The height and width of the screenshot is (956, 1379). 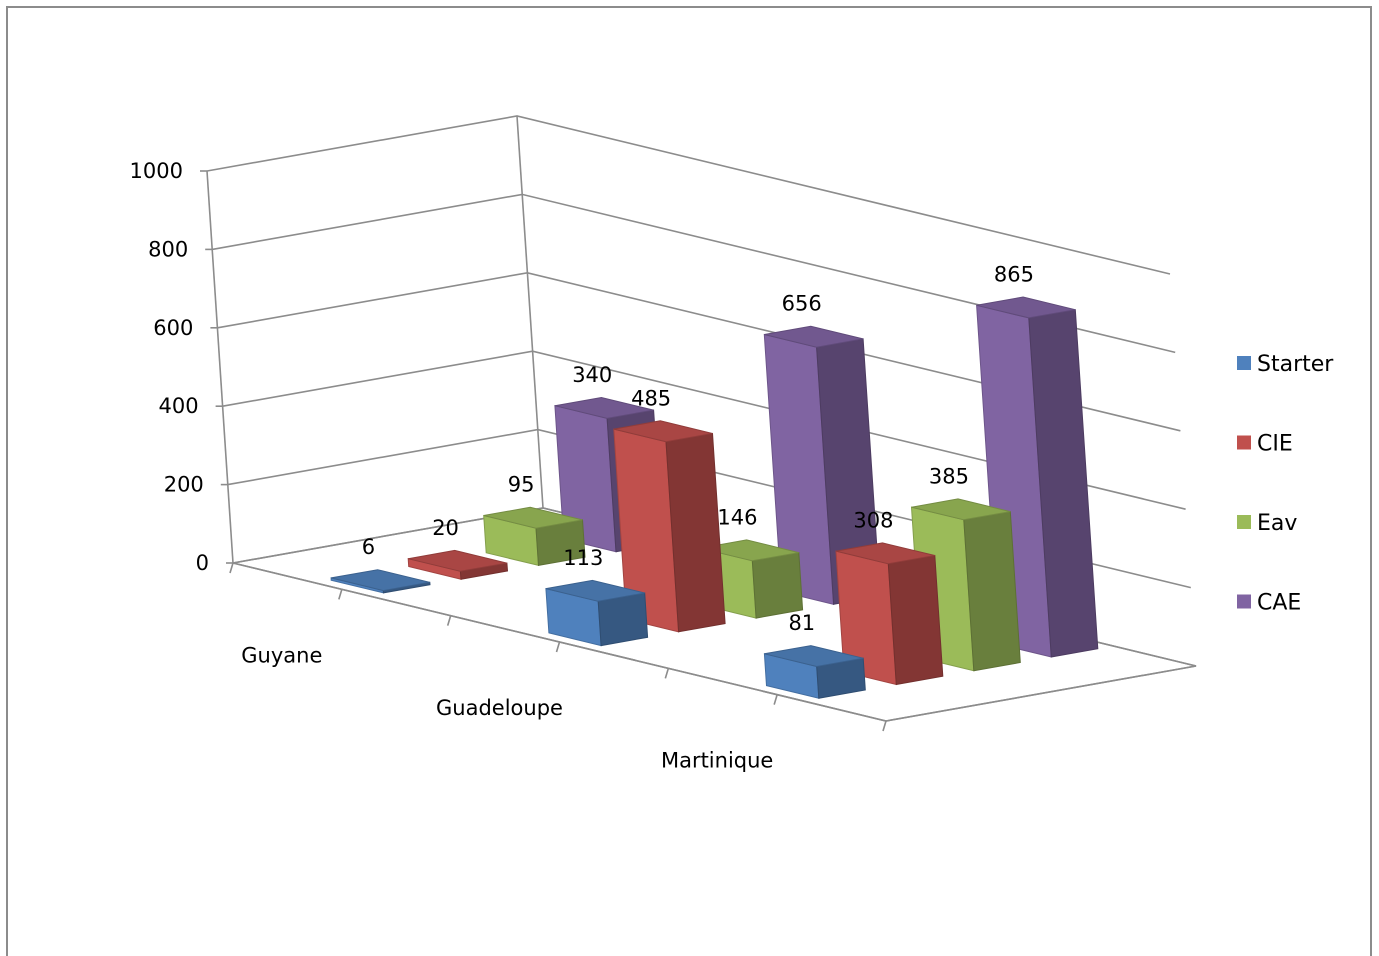 What do you see at coordinates (688, 195) in the screenshot?
I see `gridline` at bounding box center [688, 195].